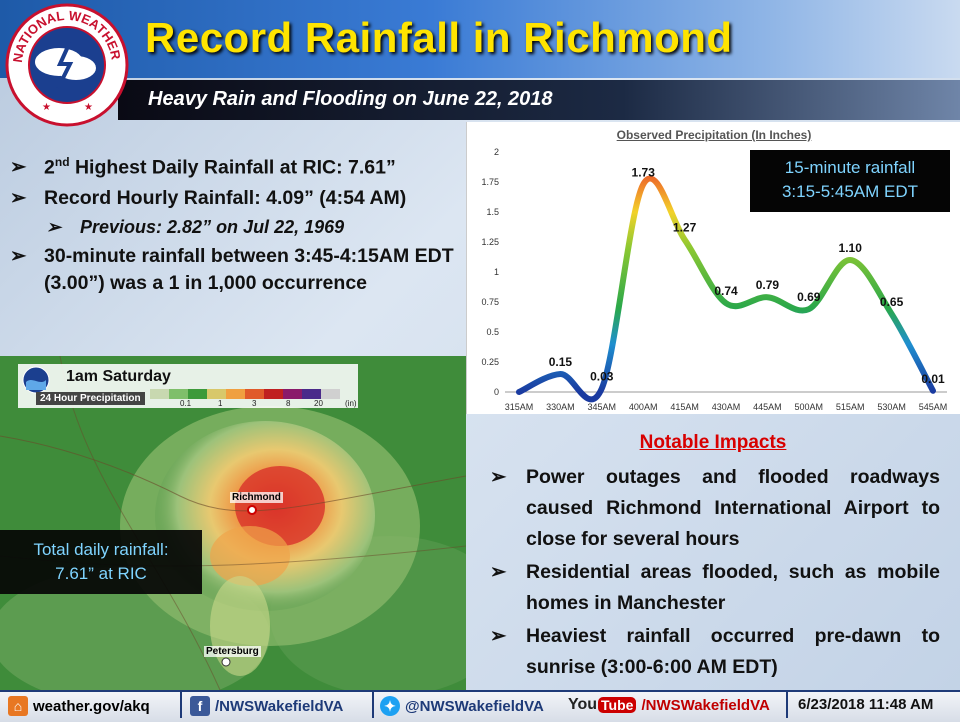 Image resolution: width=960 pixels, height=722 pixels. I want to click on scale-label: 20, so click(318, 403).